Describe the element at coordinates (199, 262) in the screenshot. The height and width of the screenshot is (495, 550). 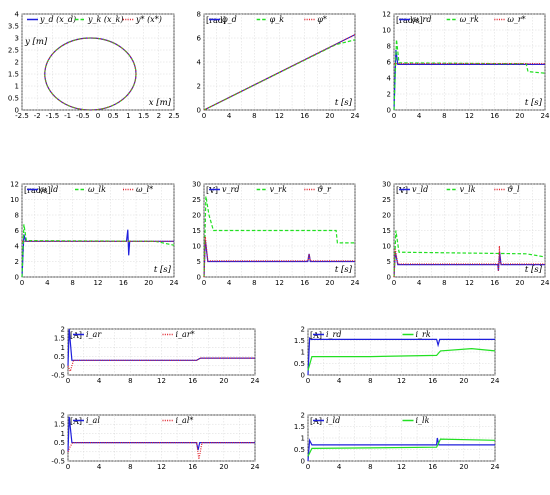
I see `y-tick-label: 5` at that location.